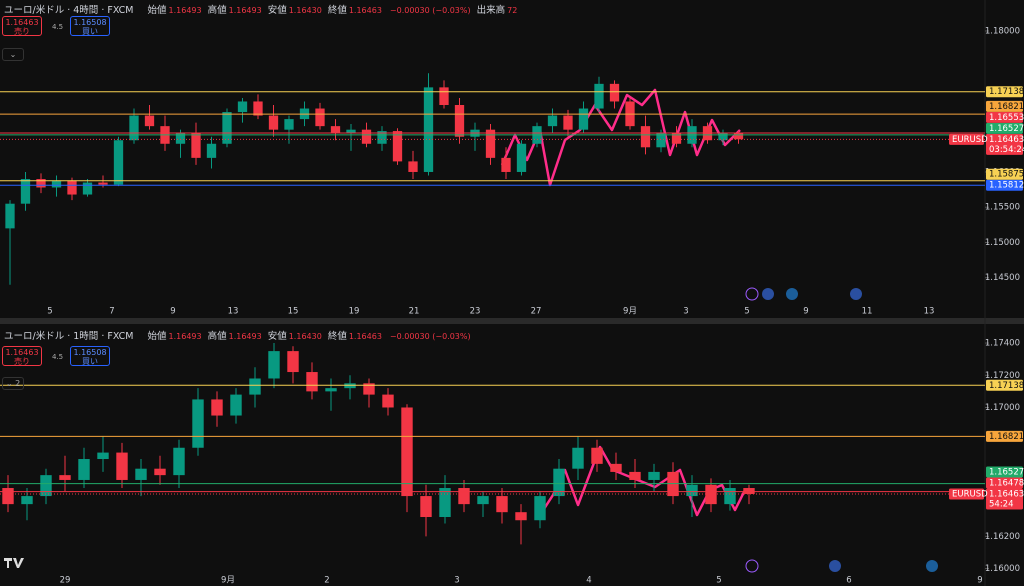 The height and width of the screenshot is (586, 1024). What do you see at coordinates (1002, 31) in the screenshot?
I see `y-tick-label: 1.18000` at bounding box center [1002, 31].